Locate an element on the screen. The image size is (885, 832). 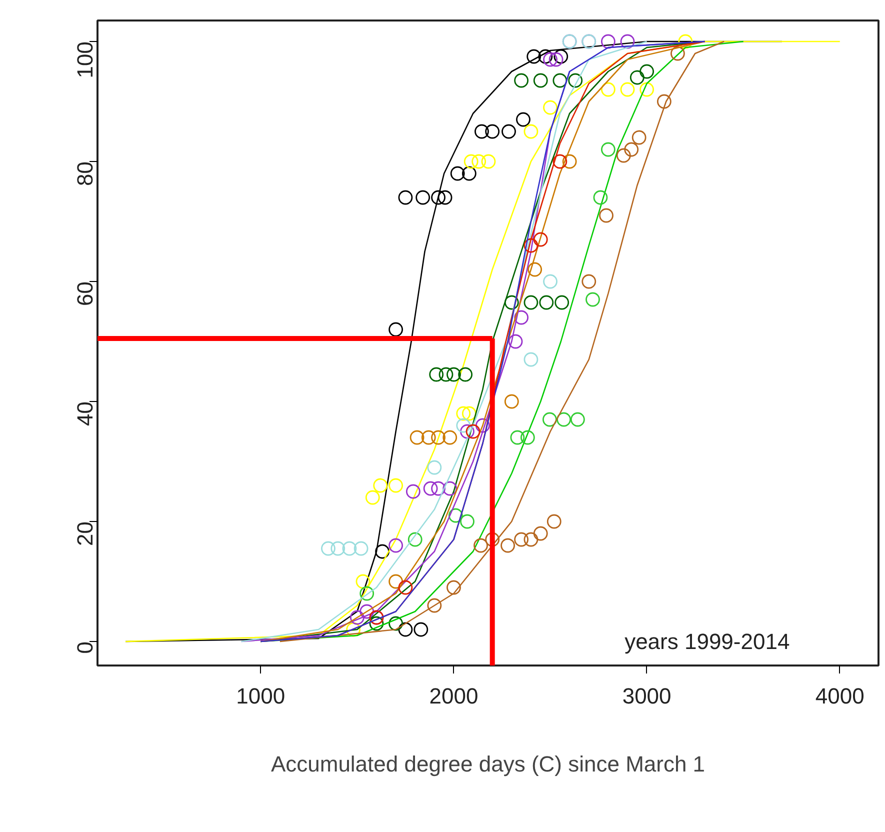
y-tick-label: 100 is located at coordinates (85, 59).